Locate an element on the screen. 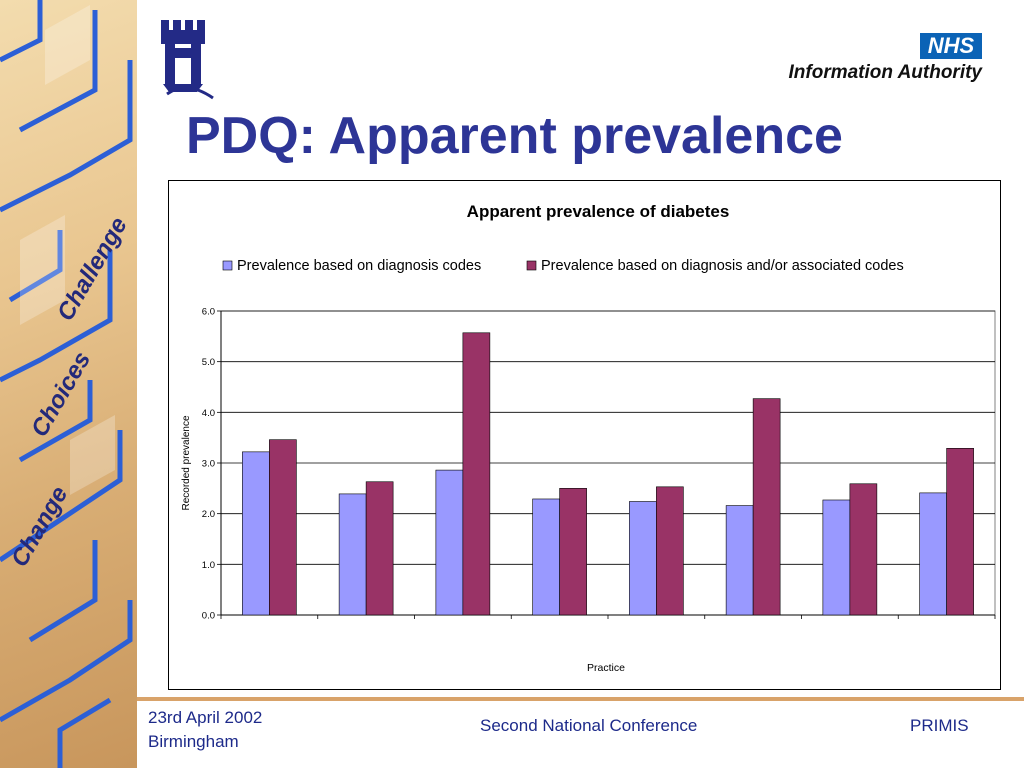  y-tick-label: 5.0 is located at coordinates (208, 362).